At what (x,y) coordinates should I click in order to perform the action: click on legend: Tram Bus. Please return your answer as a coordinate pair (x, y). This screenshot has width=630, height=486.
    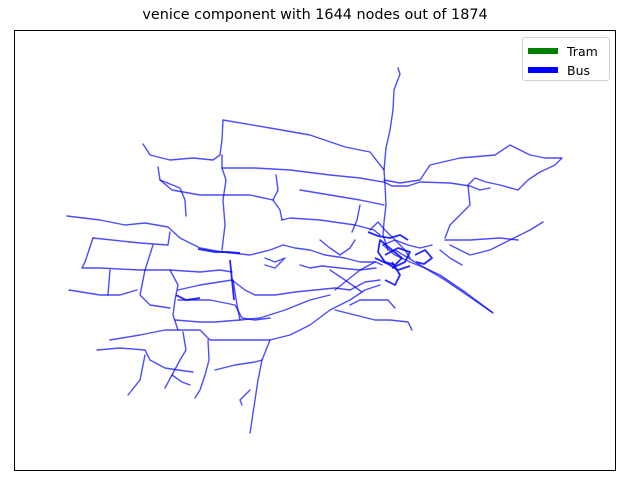
    Looking at the image, I should click on (566, 59).